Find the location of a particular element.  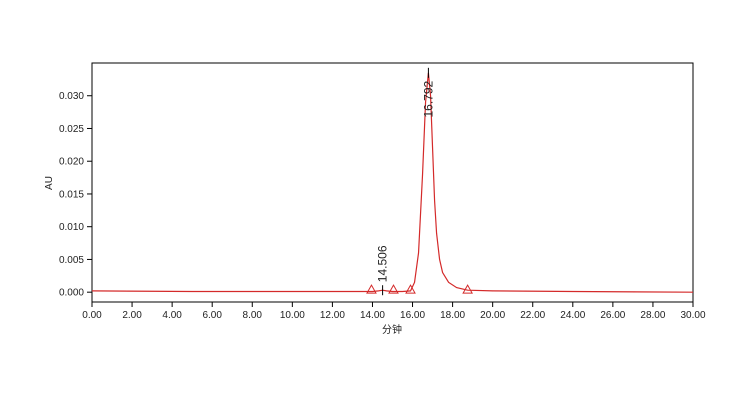

x-tick-label: 12.00 is located at coordinates (332, 315).